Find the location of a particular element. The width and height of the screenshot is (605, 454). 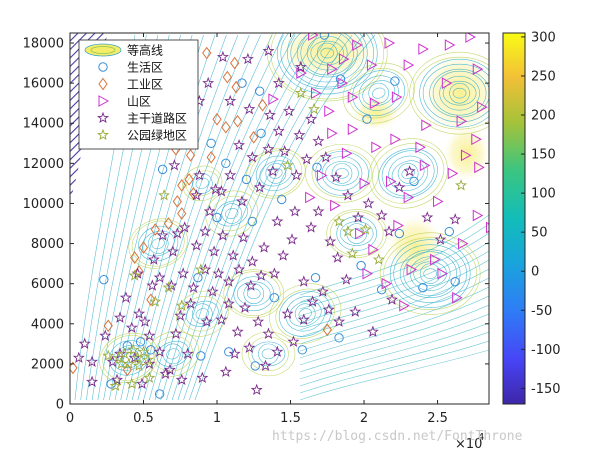

legend-label: 等高线 is located at coordinates (145, 50).